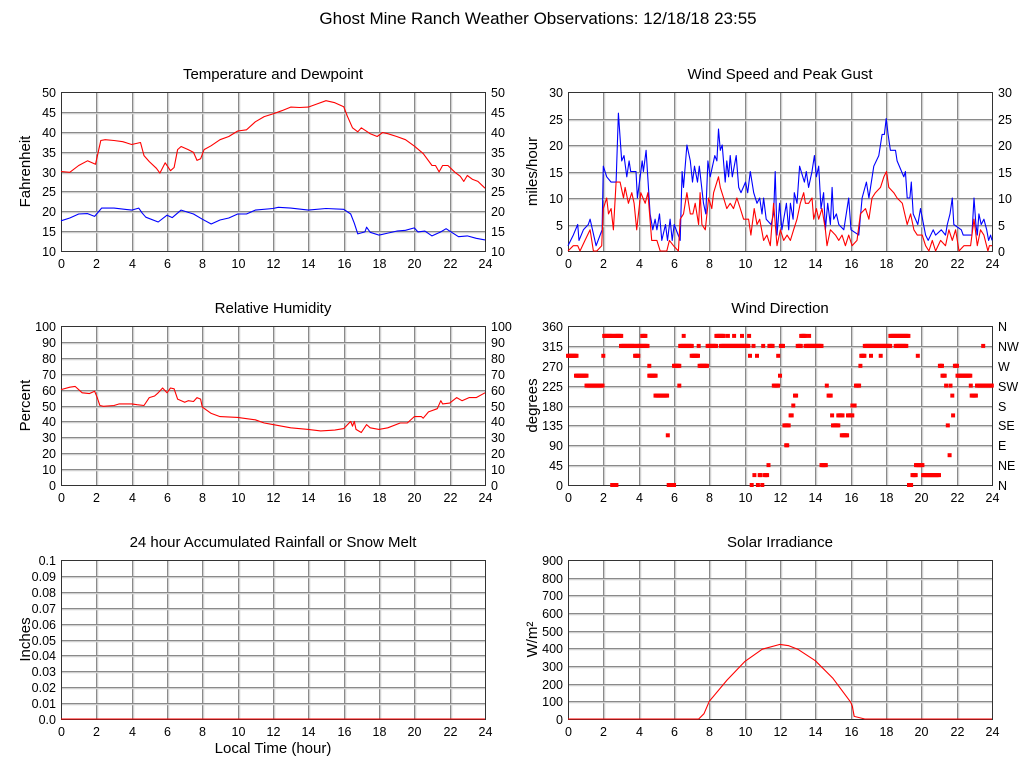  Describe the element at coordinates (1006, 426) in the screenshot. I see `y-right-tick-label: SE` at that location.